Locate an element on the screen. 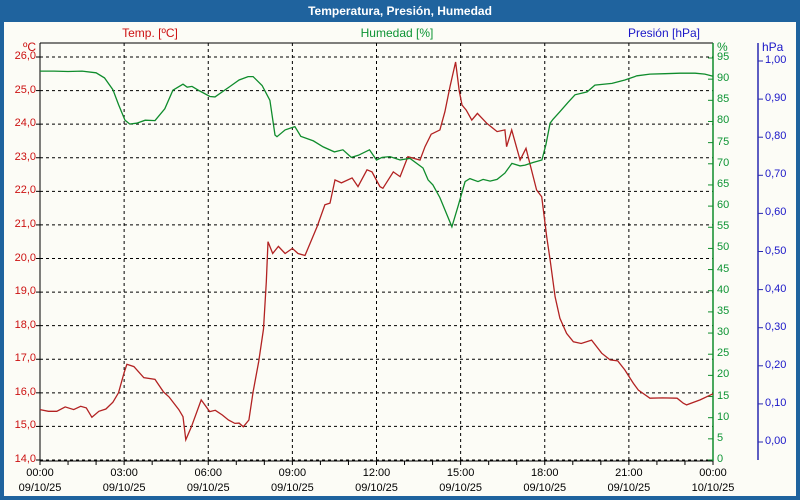 This screenshot has height=500, width=800. humidity-axis-unit: % is located at coordinates (722, 47).